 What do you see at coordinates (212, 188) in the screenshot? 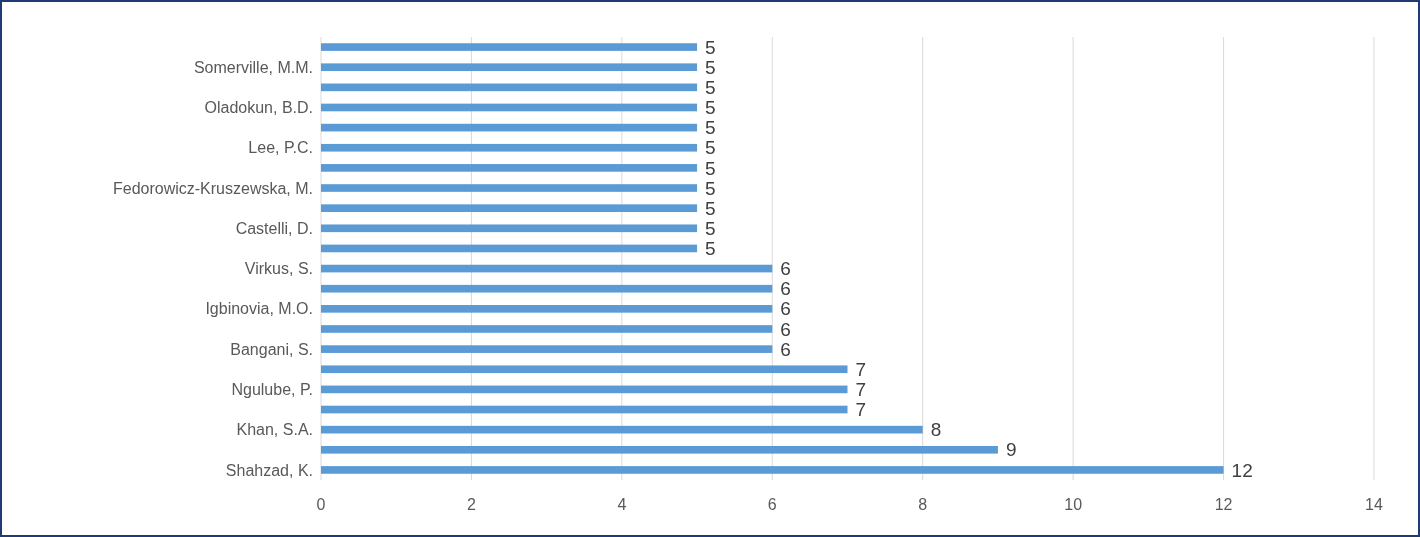
I see `y-tick-label: Fedorowicz-Kruszewska, M.` at bounding box center [212, 188].